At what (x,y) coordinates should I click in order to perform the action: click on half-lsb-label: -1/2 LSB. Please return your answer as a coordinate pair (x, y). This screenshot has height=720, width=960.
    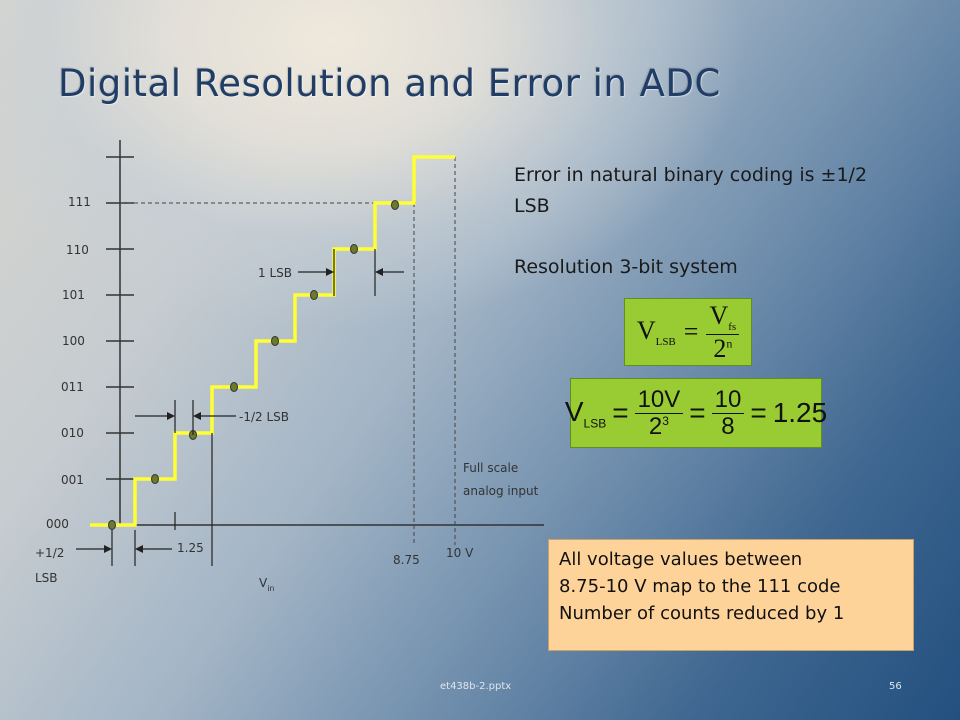
    Looking at the image, I should click on (264, 417).